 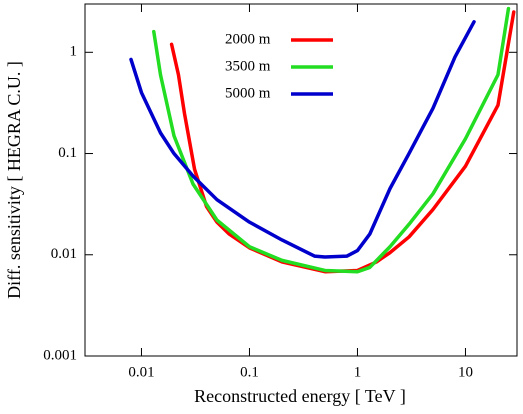 I want to click on x-axis-label: Reconstructed energy [ TeV ], so click(x=300, y=396).